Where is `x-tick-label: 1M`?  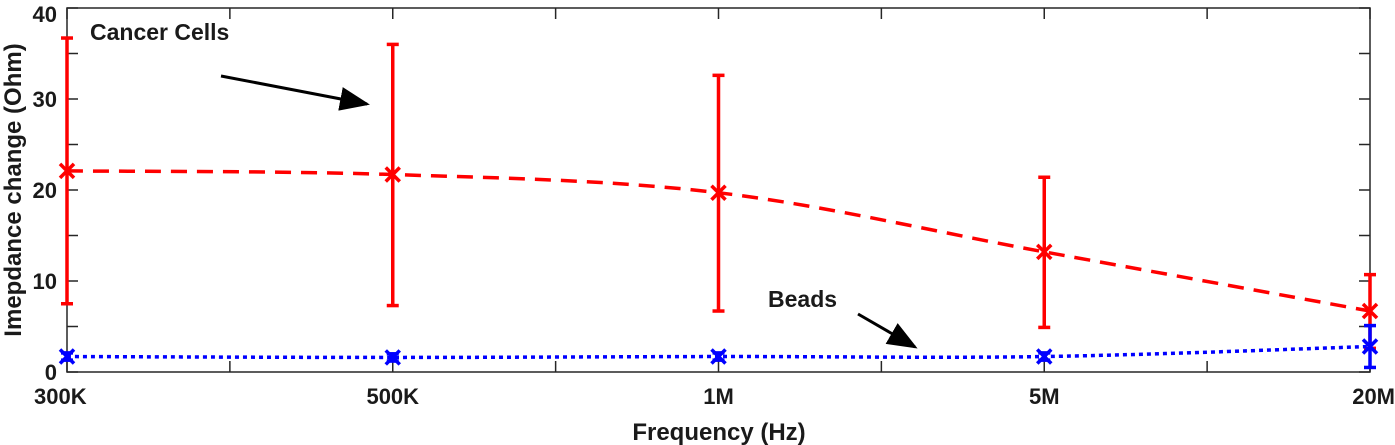 x-tick-label: 1M is located at coordinates (718, 396).